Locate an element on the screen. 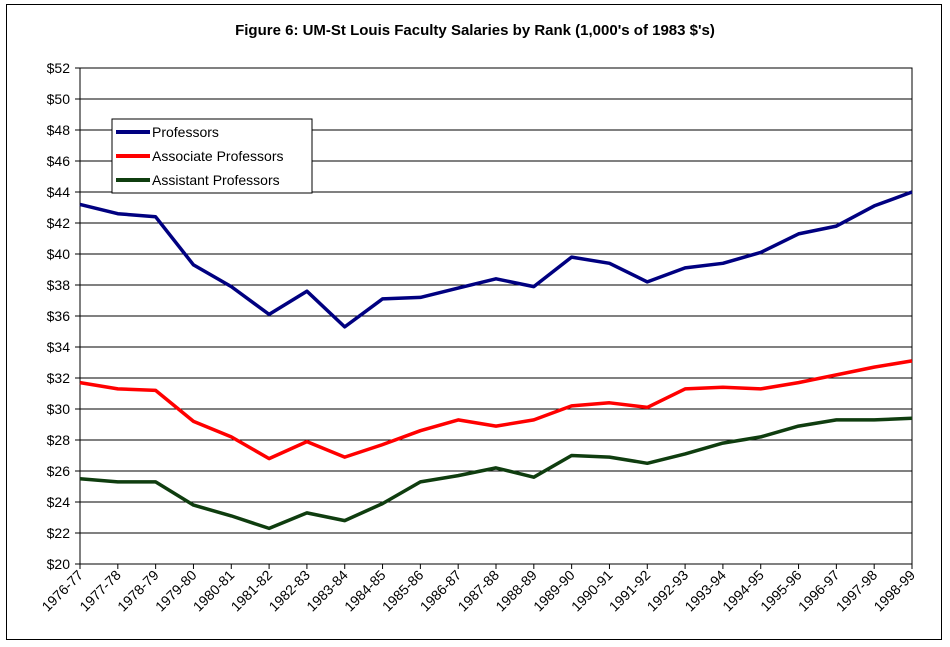  y-tick-label: $50 is located at coordinates (59, 99).